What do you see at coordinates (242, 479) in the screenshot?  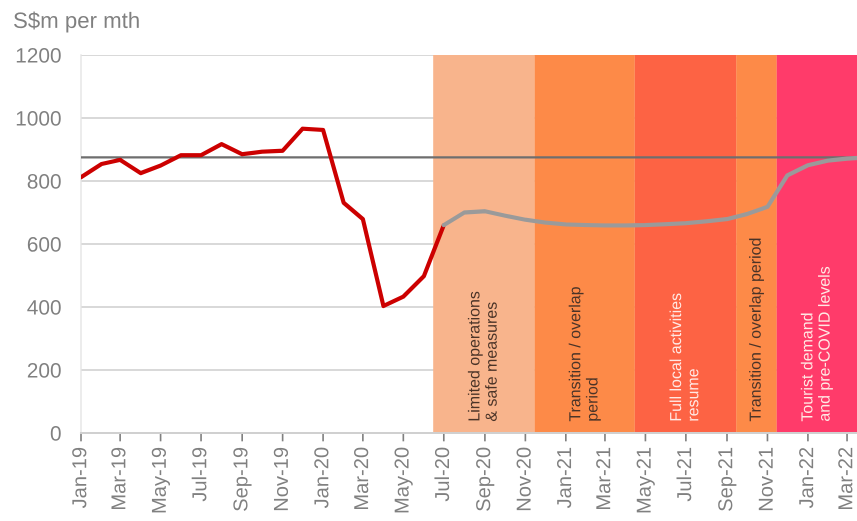 I see `x-tick-label: Sep-19` at bounding box center [242, 479].